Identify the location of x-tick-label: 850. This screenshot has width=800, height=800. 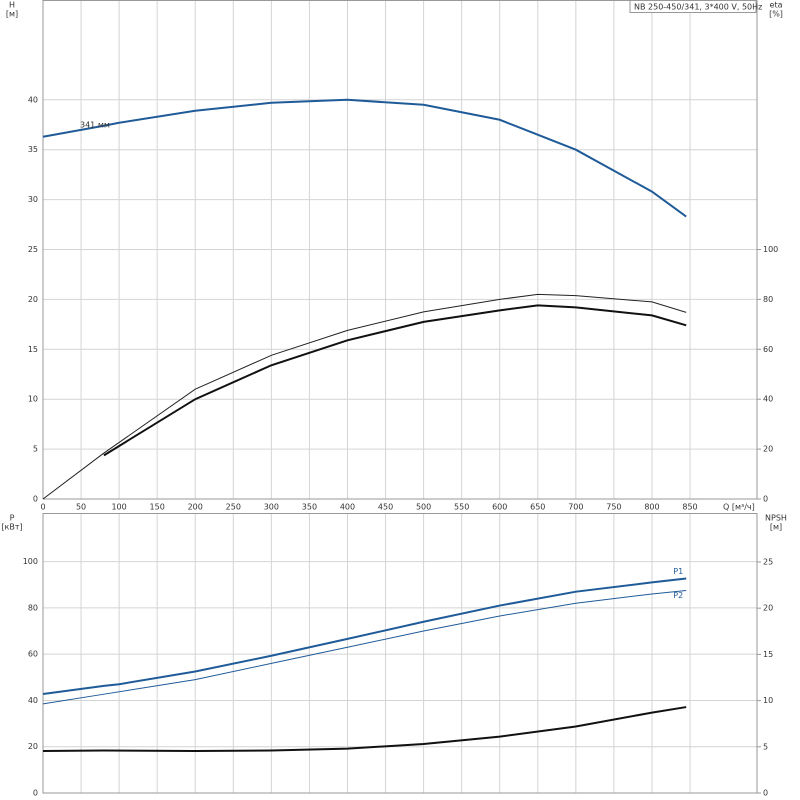
(689, 507).